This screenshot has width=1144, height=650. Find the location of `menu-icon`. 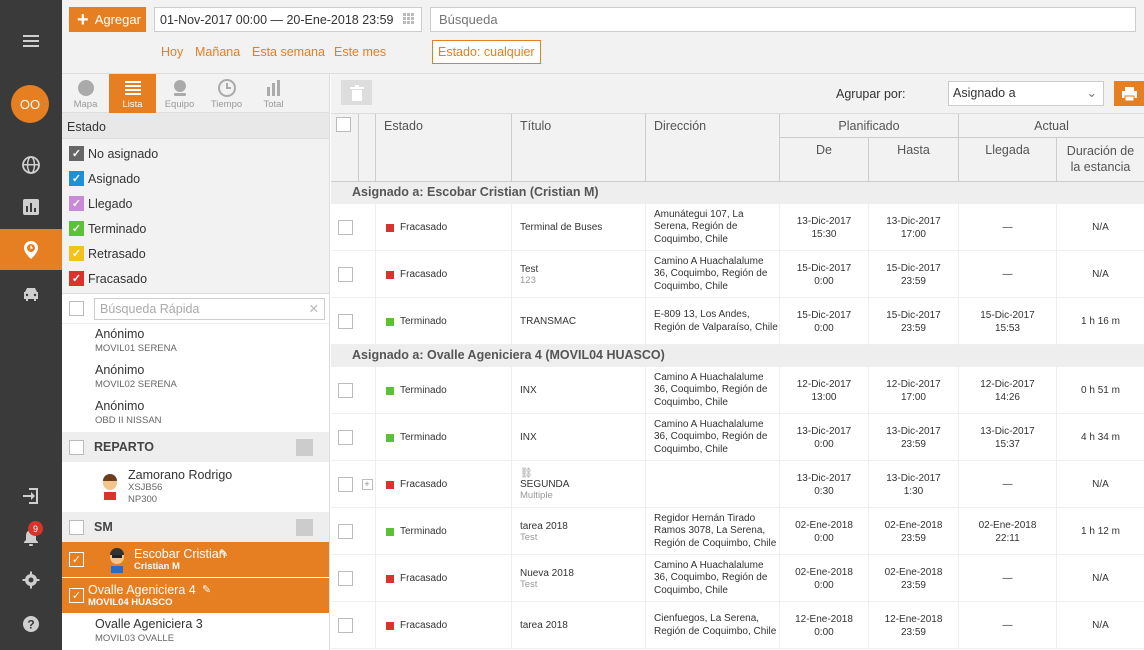

menu-icon is located at coordinates (31, 41).